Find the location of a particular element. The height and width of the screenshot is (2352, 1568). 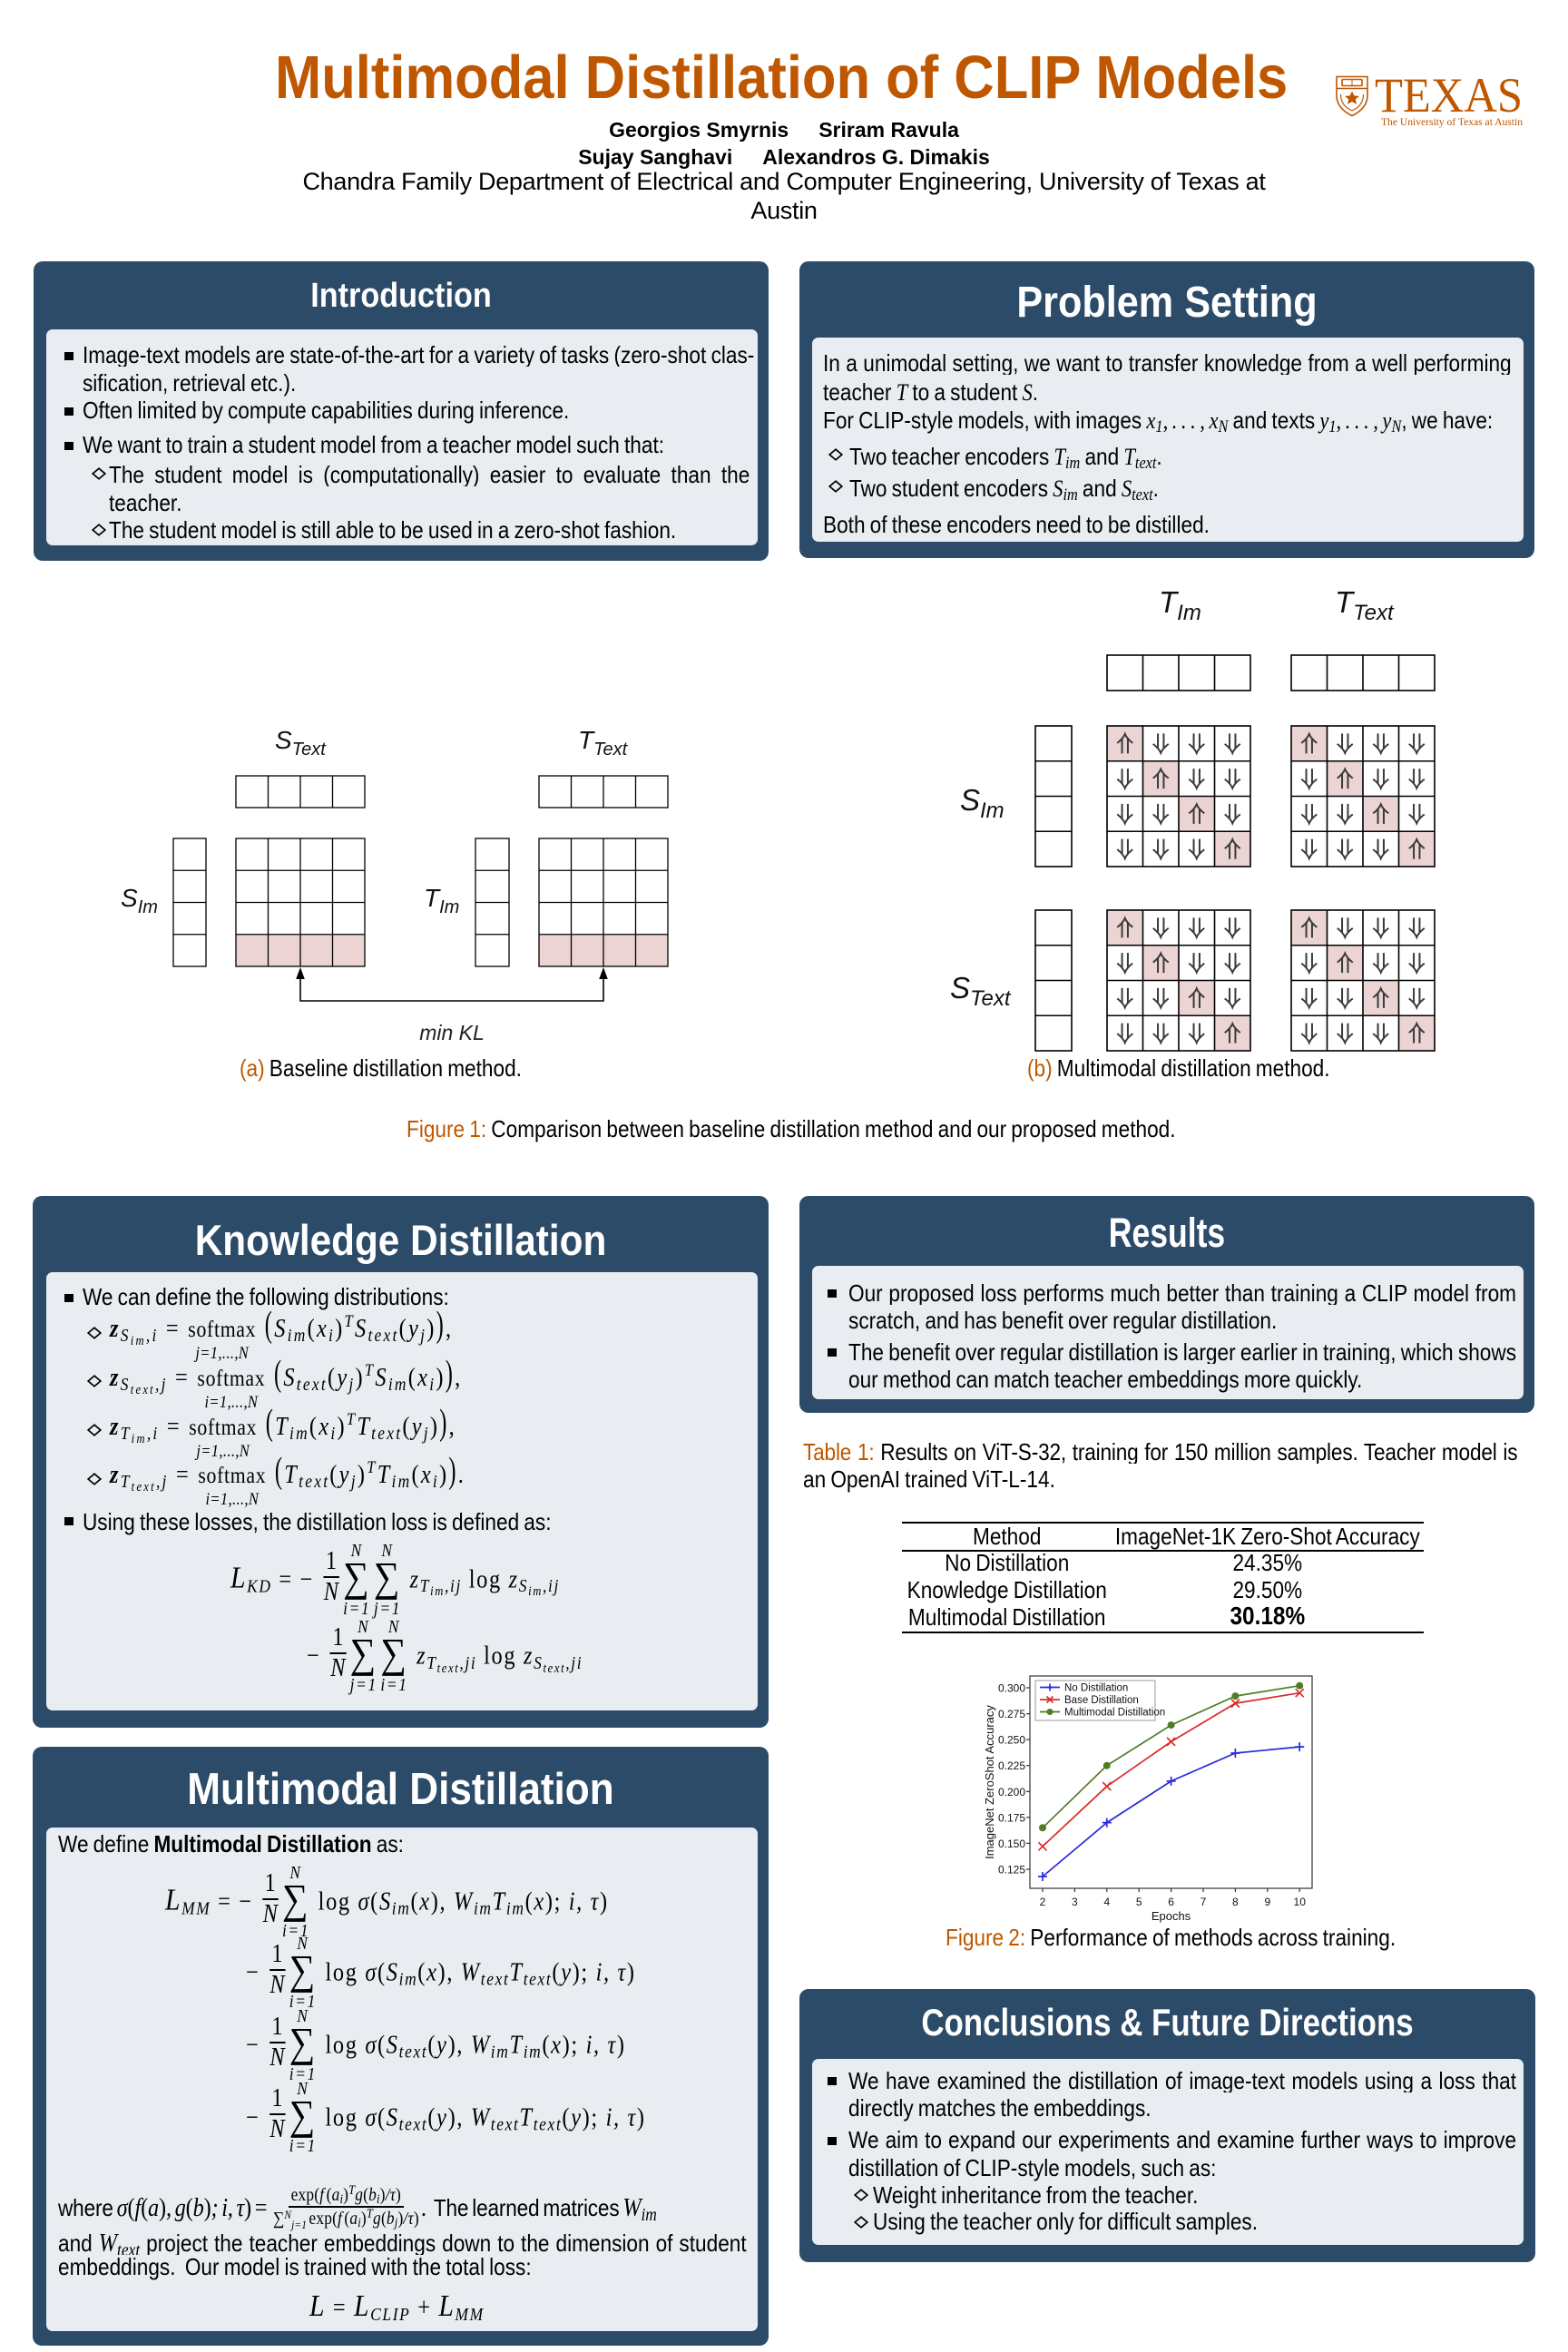

svg-text: 0.225 is located at coordinates (1011, 1765).